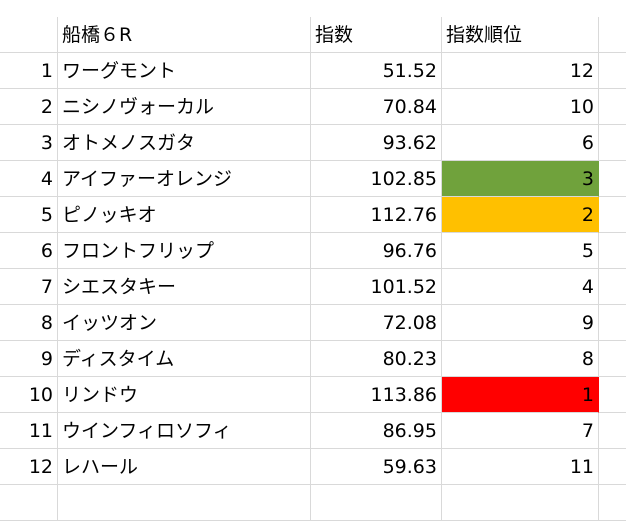 The image size is (626, 521). What do you see at coordinates (29, 143) in the screenshot?
I see `row-number-cell: 3` at bounding box center [29, 143].